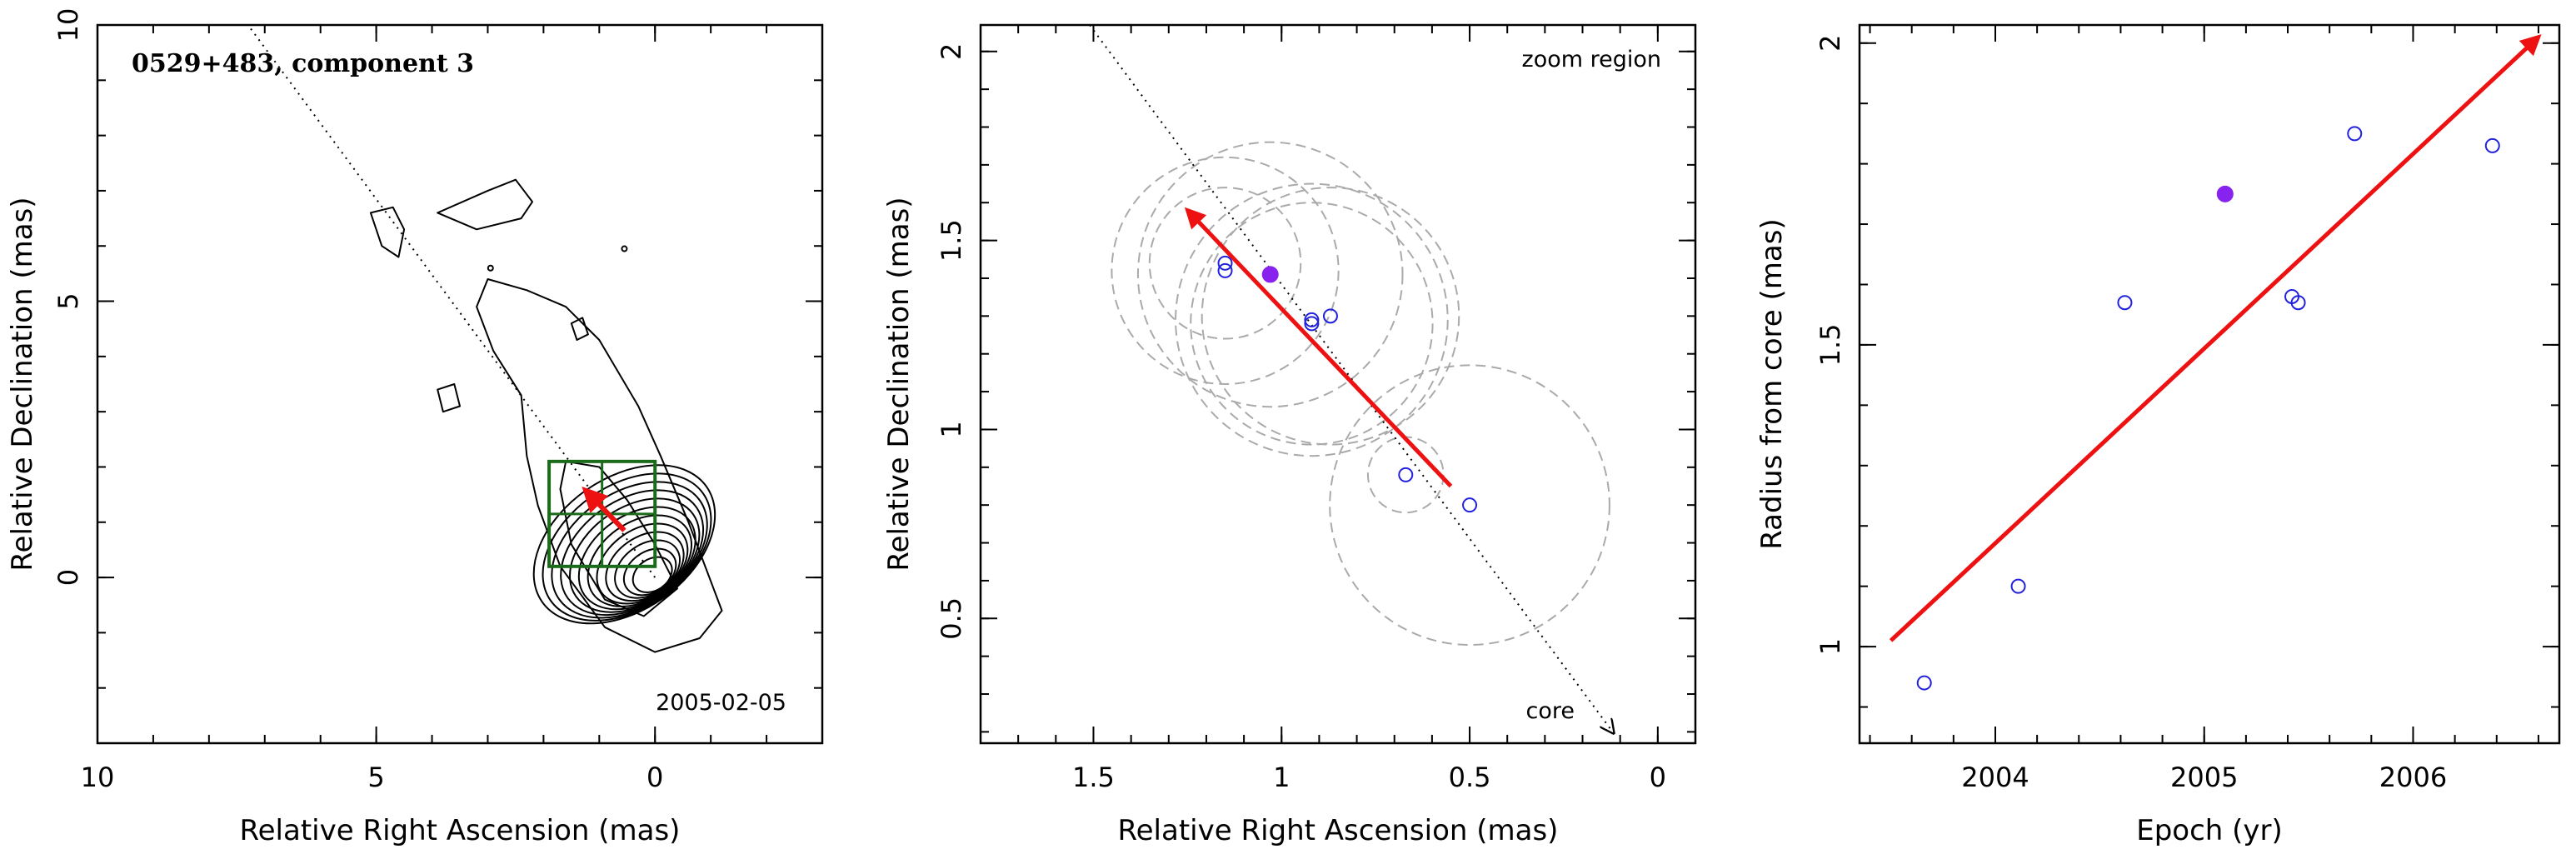  I want to click on x-tick-label: 0.5, so click(1470, 777).